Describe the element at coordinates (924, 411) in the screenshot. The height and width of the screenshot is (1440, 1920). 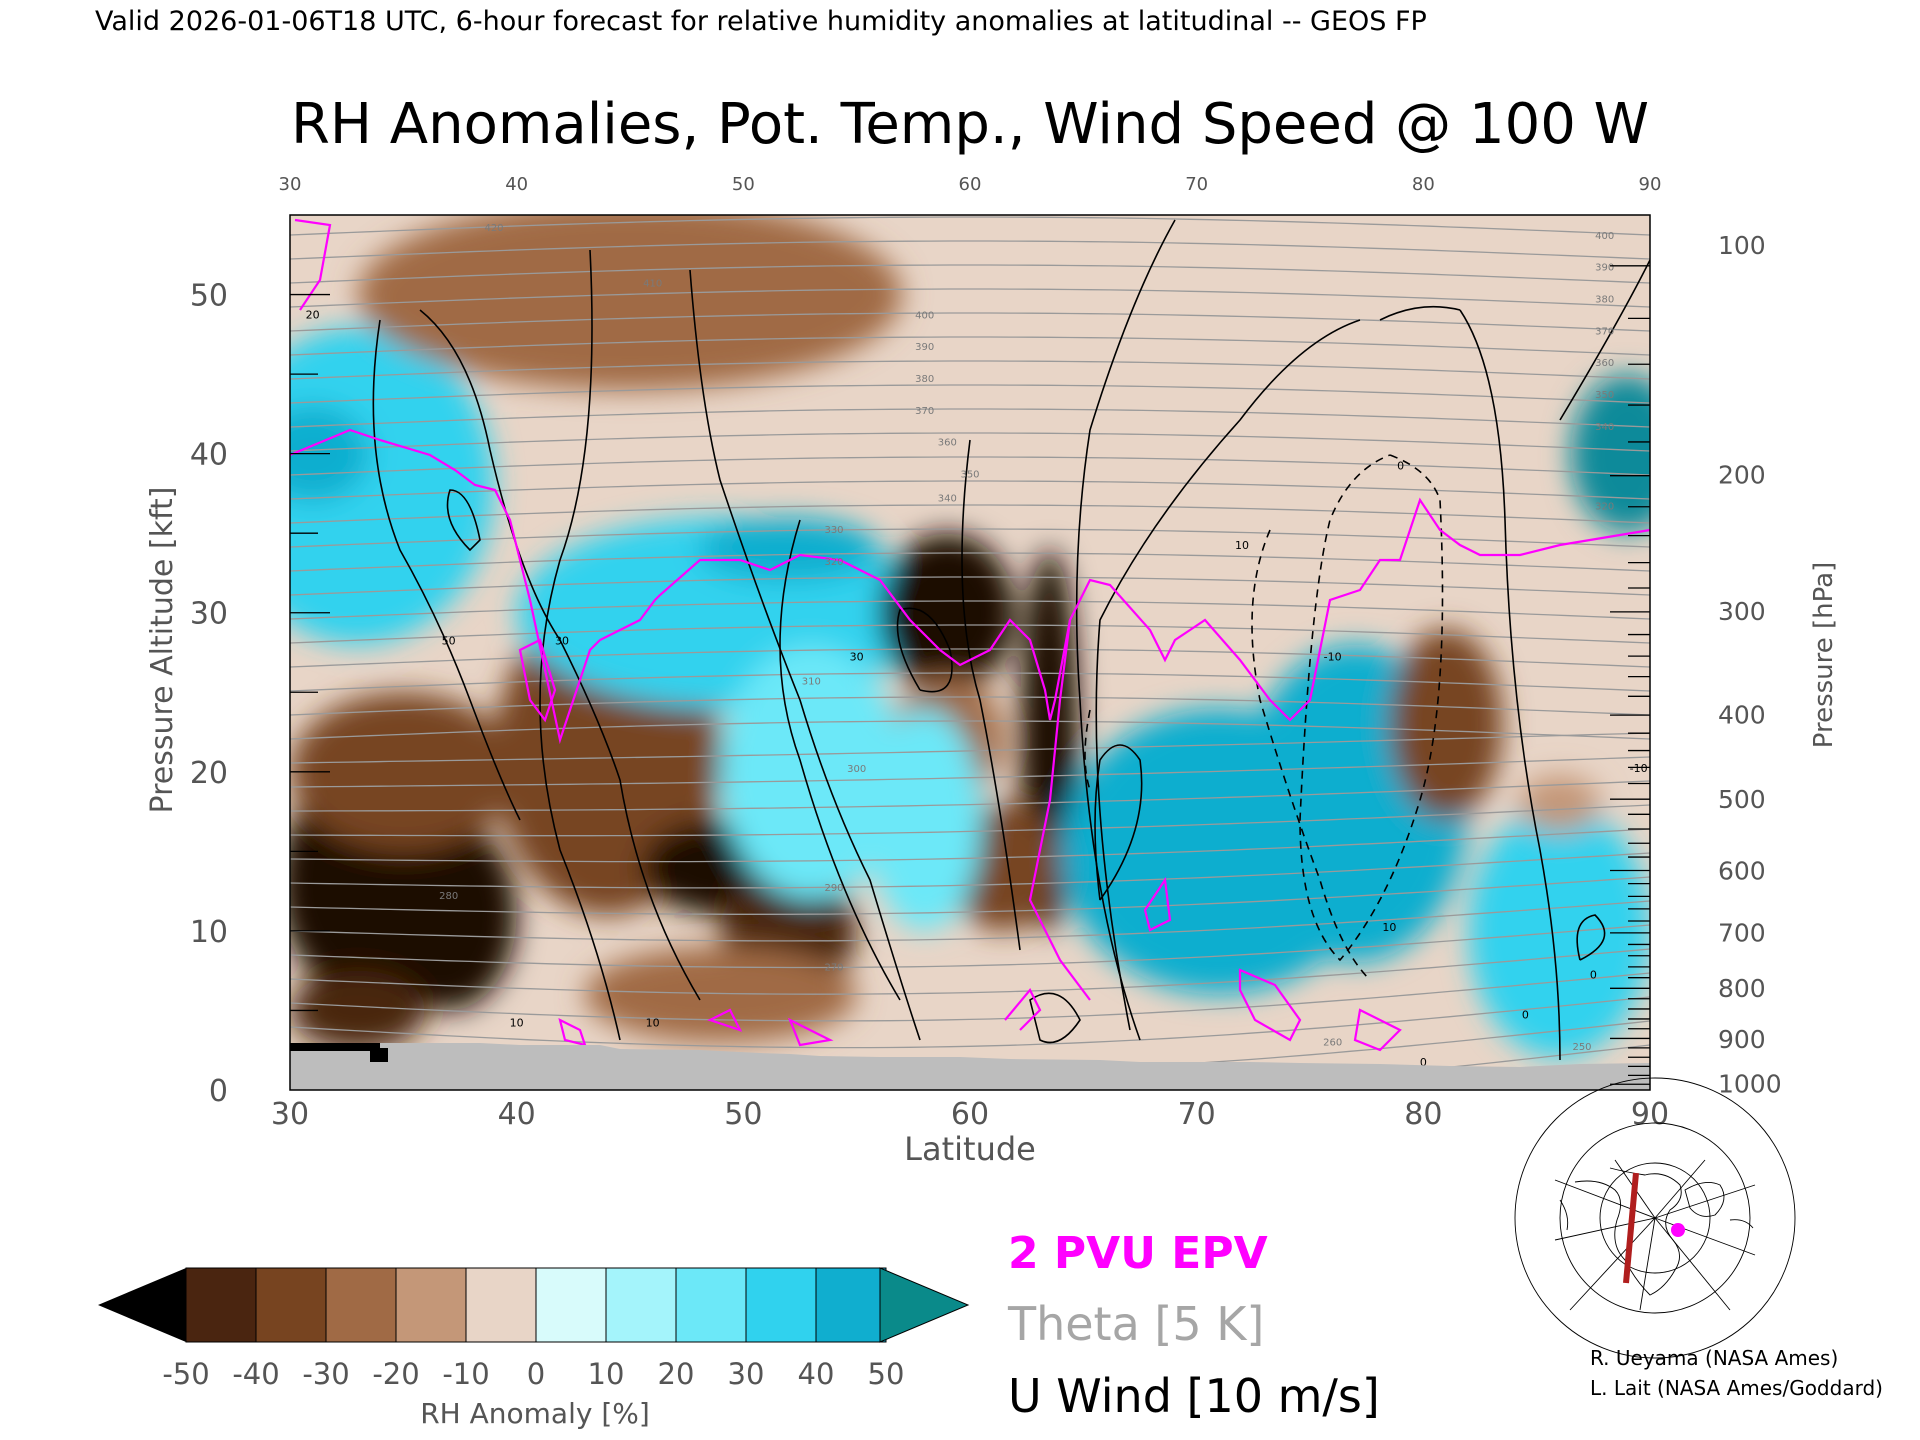
I see `theta-label: 370` at that location.